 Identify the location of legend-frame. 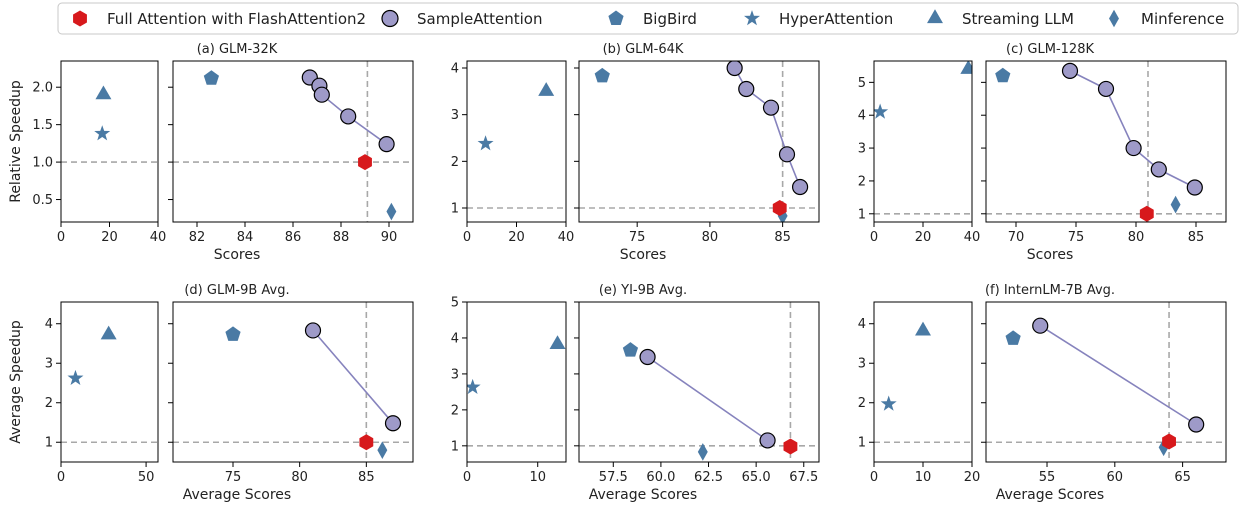
(648, 18).